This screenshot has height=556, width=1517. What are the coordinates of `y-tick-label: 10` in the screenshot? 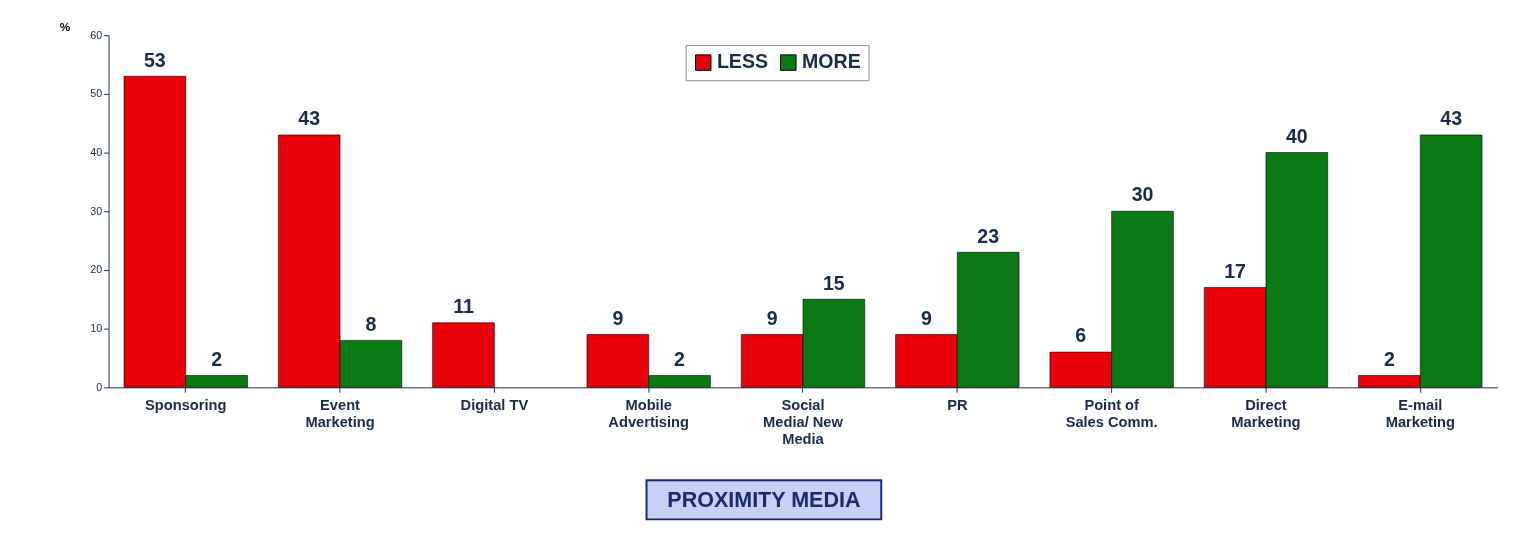 It's located at (96, 328).